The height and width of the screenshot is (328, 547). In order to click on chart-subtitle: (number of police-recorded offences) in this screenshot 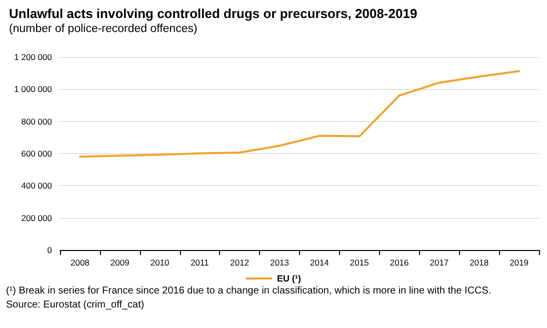, I will do `click(103, 29)`.